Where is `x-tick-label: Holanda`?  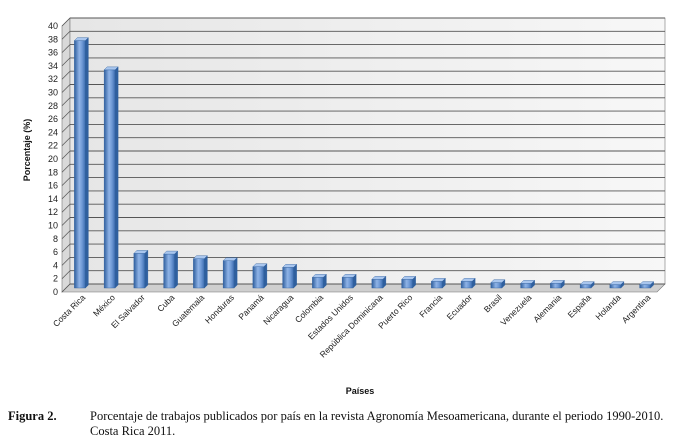
x-tick-label: Holanda is located at coordinates (608, 307).